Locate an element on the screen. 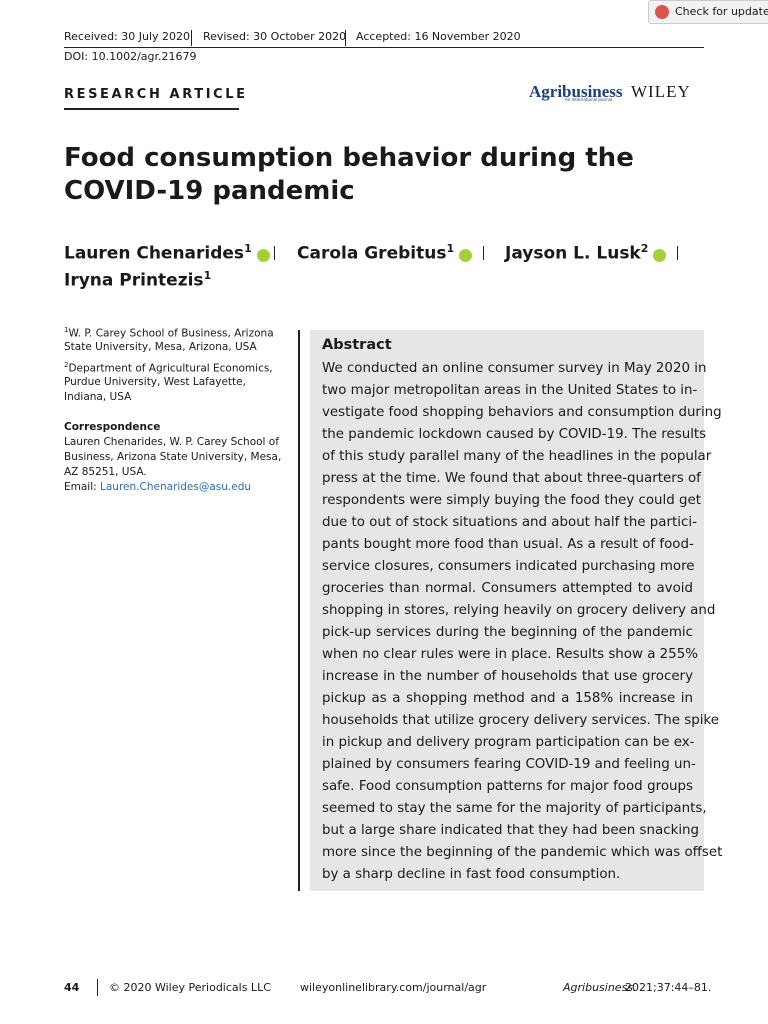  author: Iryna Printezis1 is located at coordinates (137, 280).